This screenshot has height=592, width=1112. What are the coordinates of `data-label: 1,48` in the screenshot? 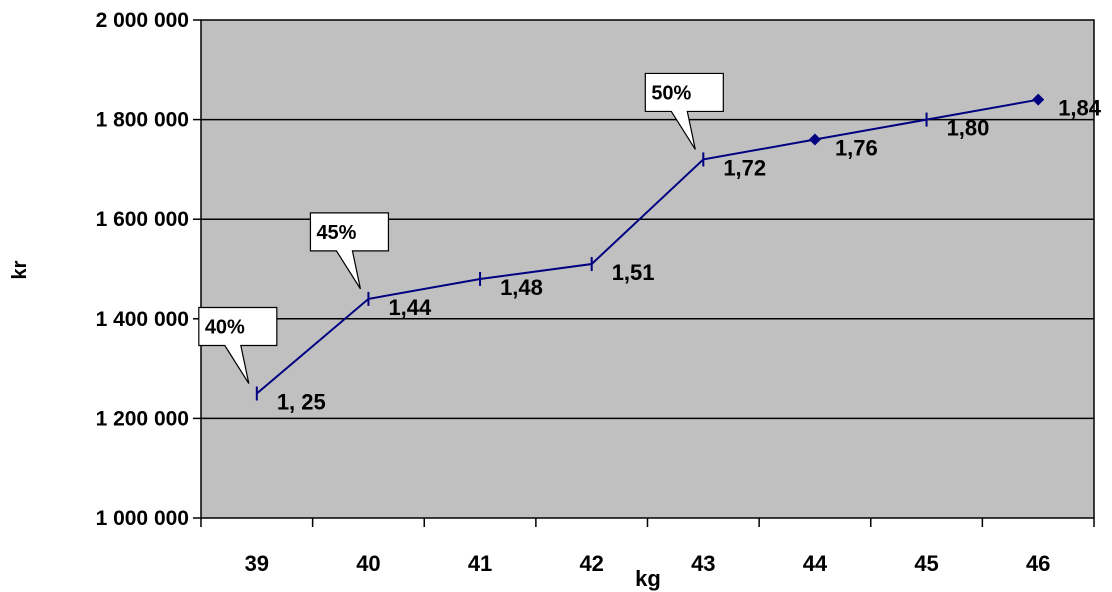 It's located at (521, 287).